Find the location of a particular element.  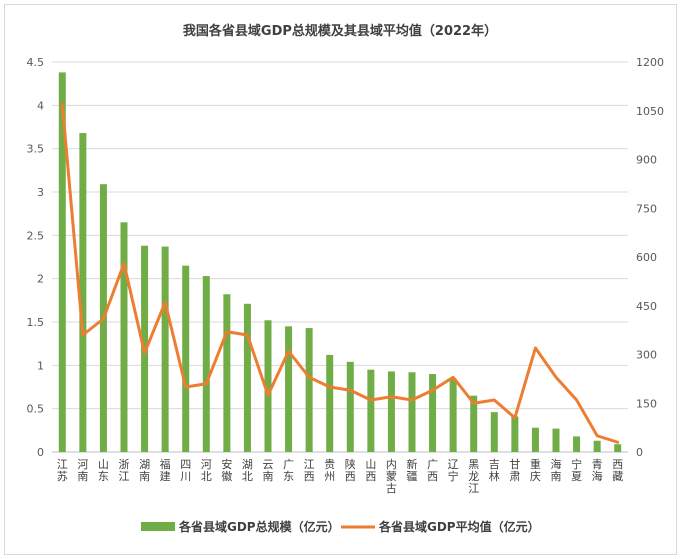

category-label: 青海 is located at coordinates (597, 470).